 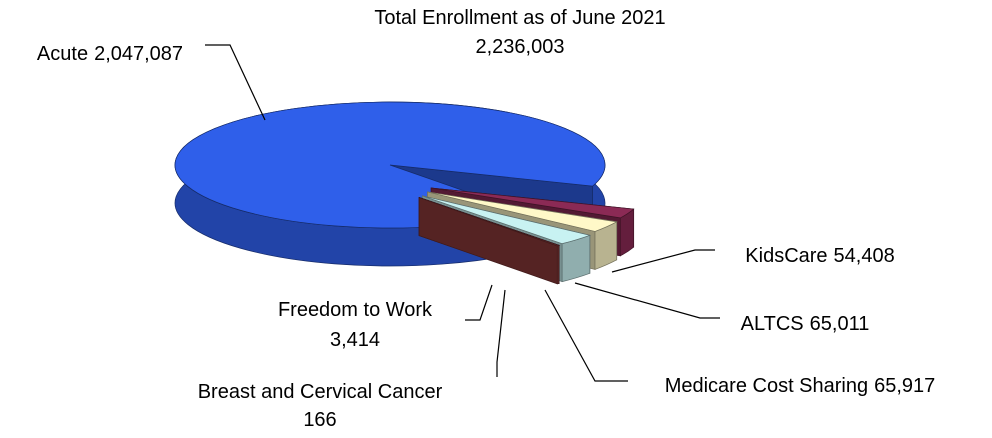 I want to click on data-label: 3,414, so click(x=355, y=340).